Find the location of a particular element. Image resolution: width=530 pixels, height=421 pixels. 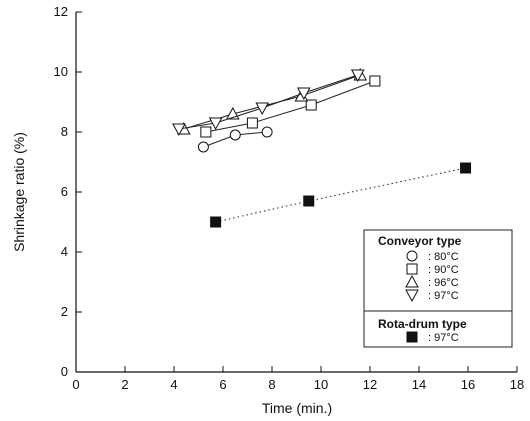

legend-item: : 90°C is located at coordinates (432, 269).